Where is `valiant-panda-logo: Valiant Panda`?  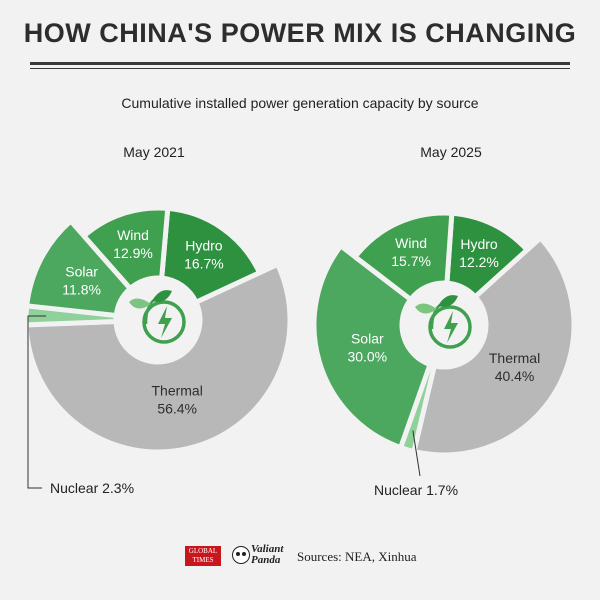 valiant-panda-logo: Valiant Panda is located at coordinates (261, 556).